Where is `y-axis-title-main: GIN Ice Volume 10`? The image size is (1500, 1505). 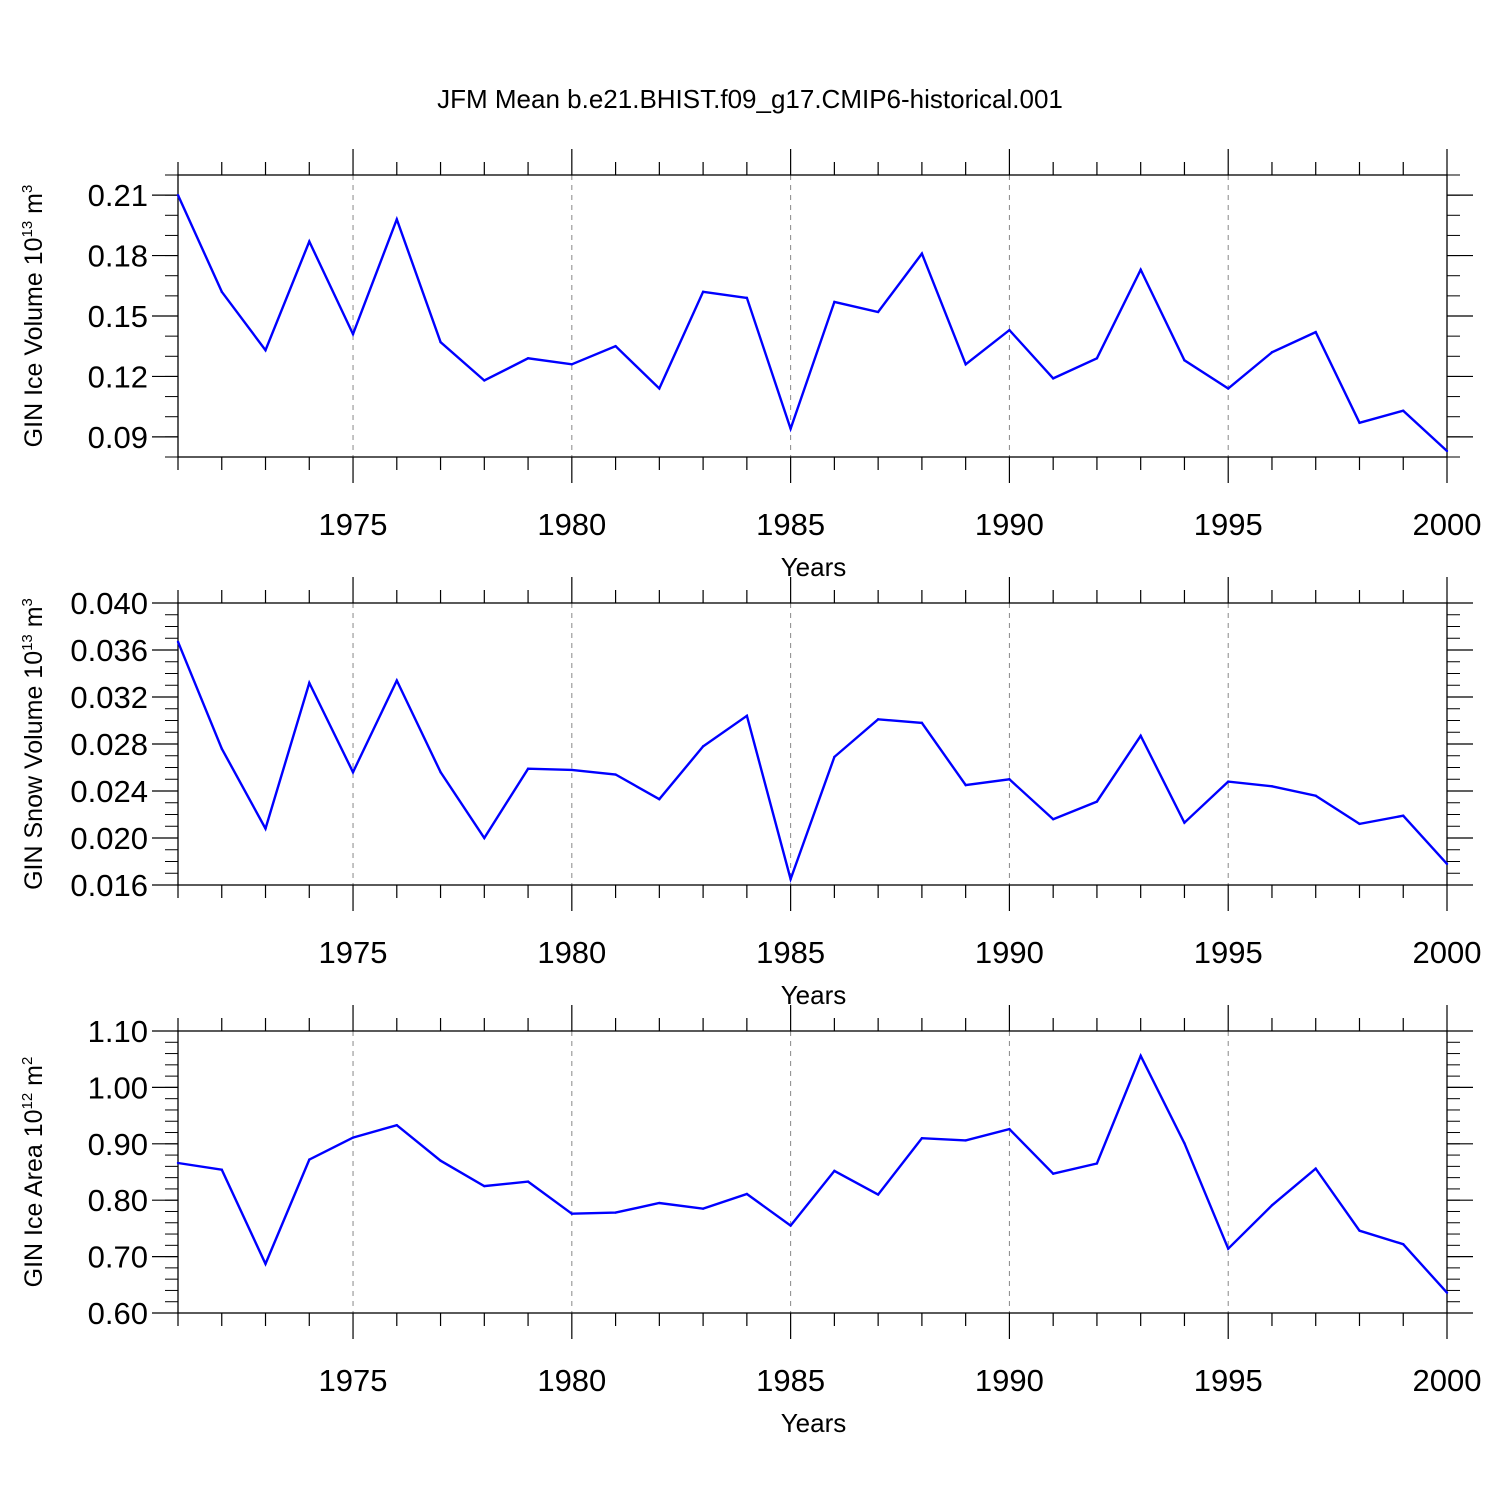
y-axis-title-main: GIN Ice Volume 10 is located at coordinates (34, 342).